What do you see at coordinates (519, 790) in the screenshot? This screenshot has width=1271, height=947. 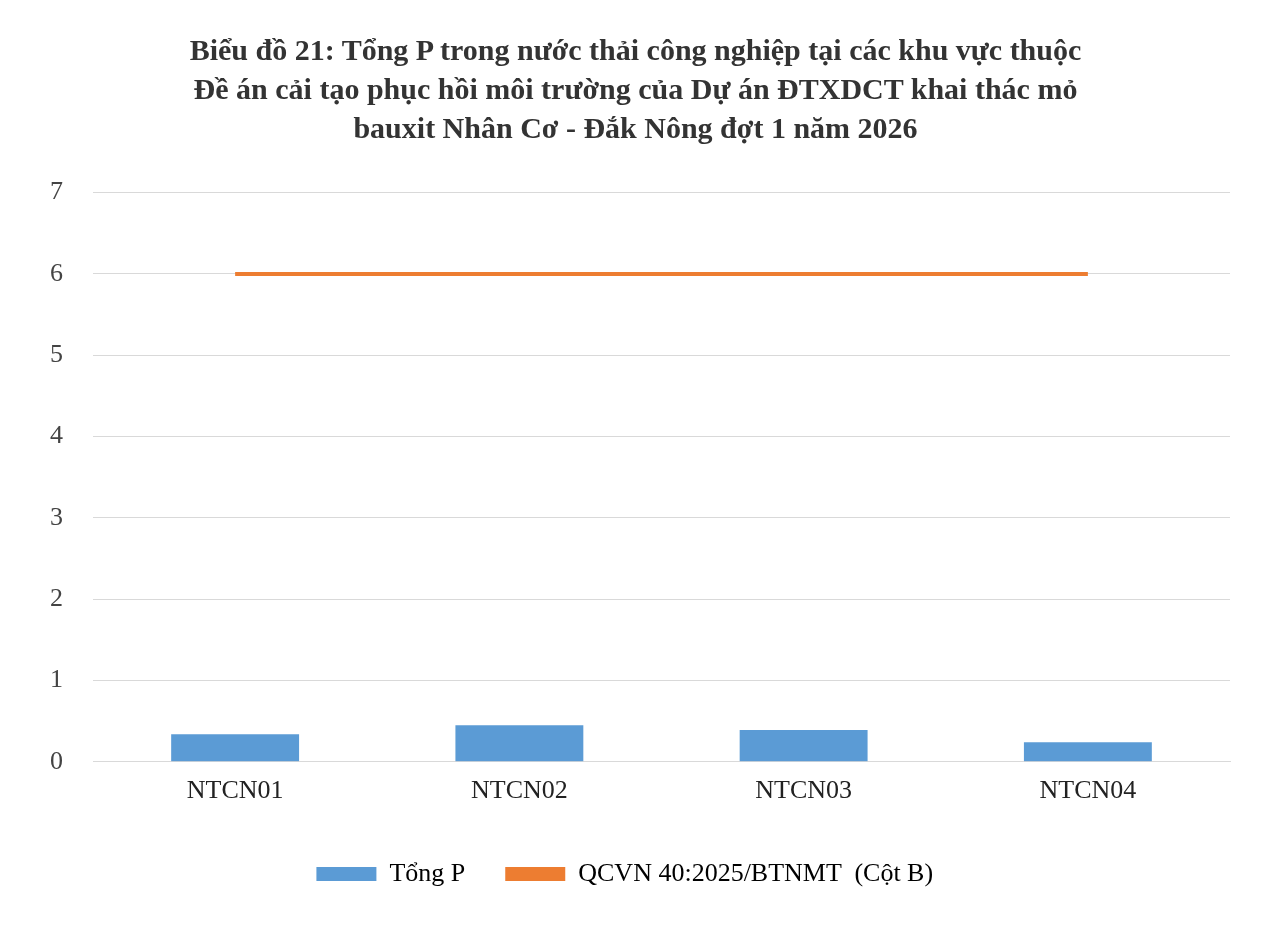 I see `x-tick-label: NTCN02` at bounding box center [519, 790].